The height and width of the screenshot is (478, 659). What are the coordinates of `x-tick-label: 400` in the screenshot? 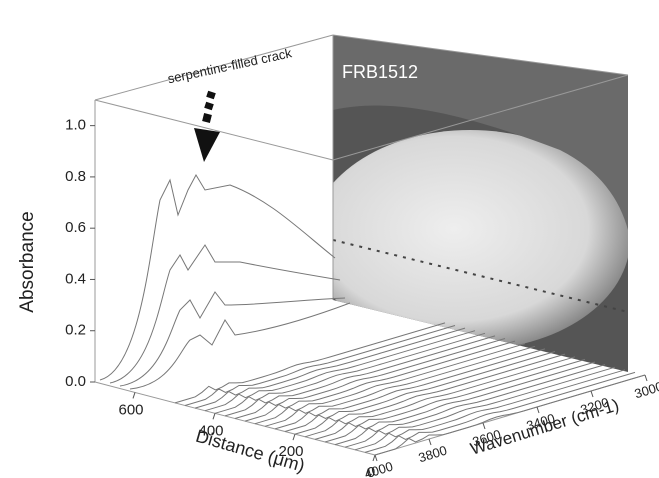 It's located at (210, 430).